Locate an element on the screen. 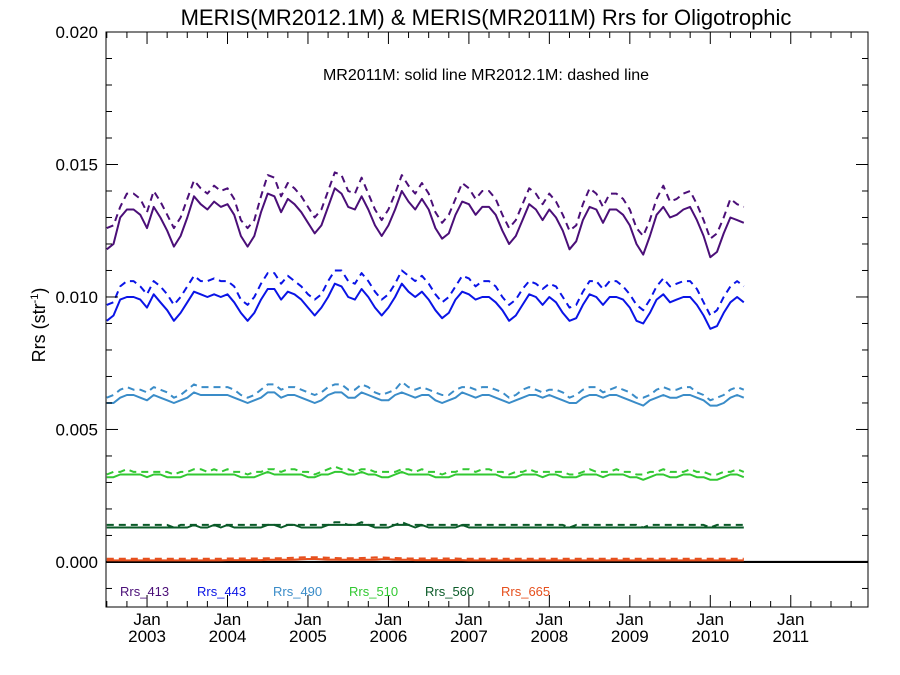  series-rrs-510-dashed-line is located at coordinates (425, 470).